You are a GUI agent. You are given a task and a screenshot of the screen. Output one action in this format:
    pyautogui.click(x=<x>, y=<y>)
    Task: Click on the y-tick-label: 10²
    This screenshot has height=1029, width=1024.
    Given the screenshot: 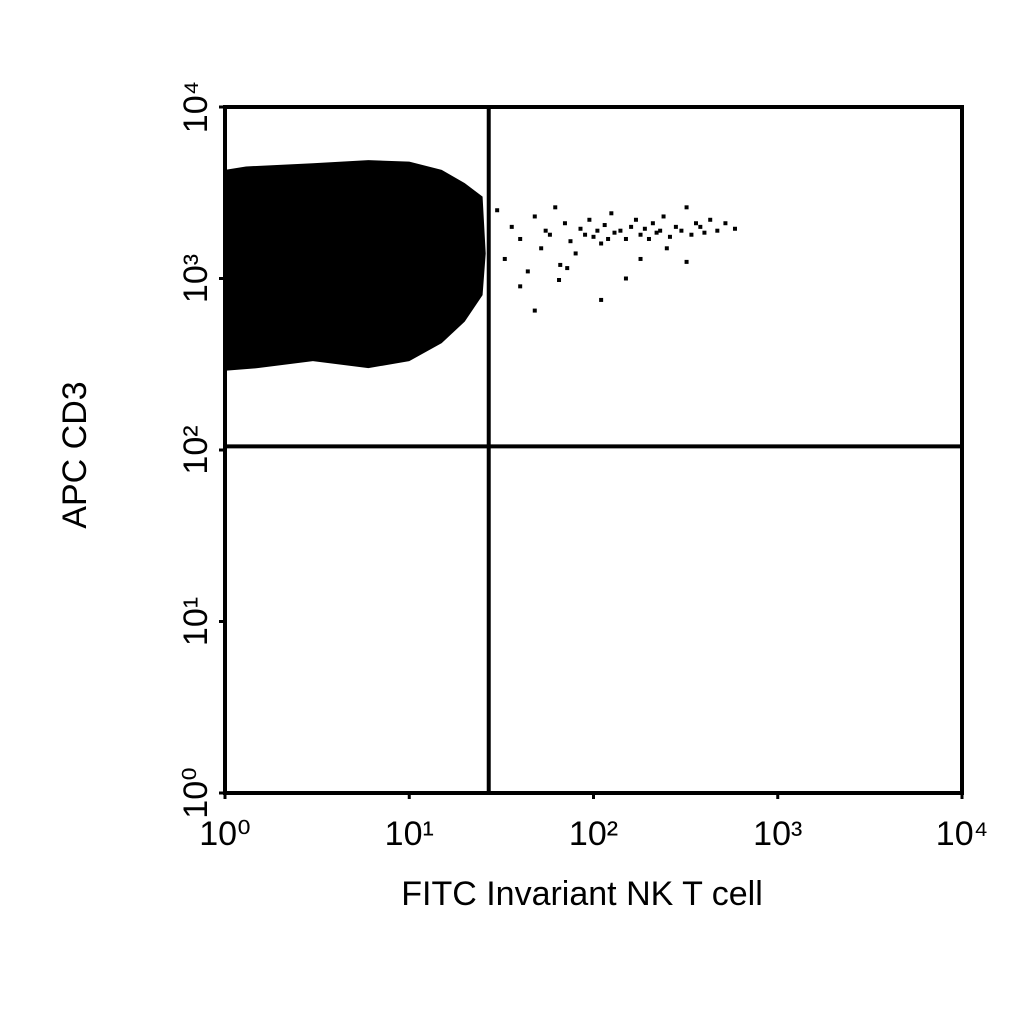 What is the action you would take?
    pyautogui.click(x=196, y=449)
    